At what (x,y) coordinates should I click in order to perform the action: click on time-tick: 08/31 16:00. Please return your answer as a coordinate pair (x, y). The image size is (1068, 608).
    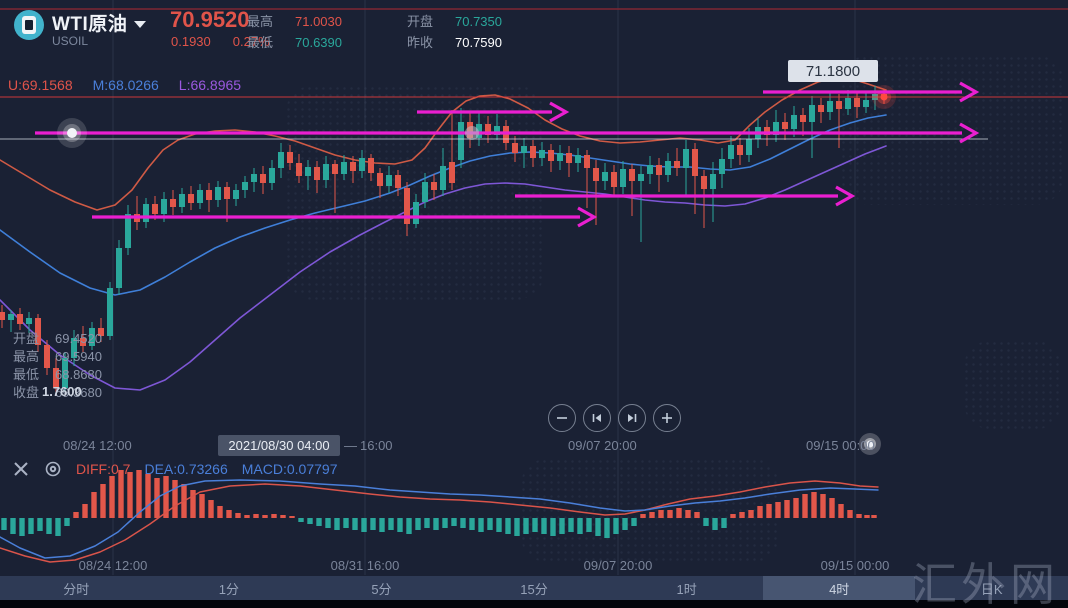
    Looking at the image, I should click on (365, 565).